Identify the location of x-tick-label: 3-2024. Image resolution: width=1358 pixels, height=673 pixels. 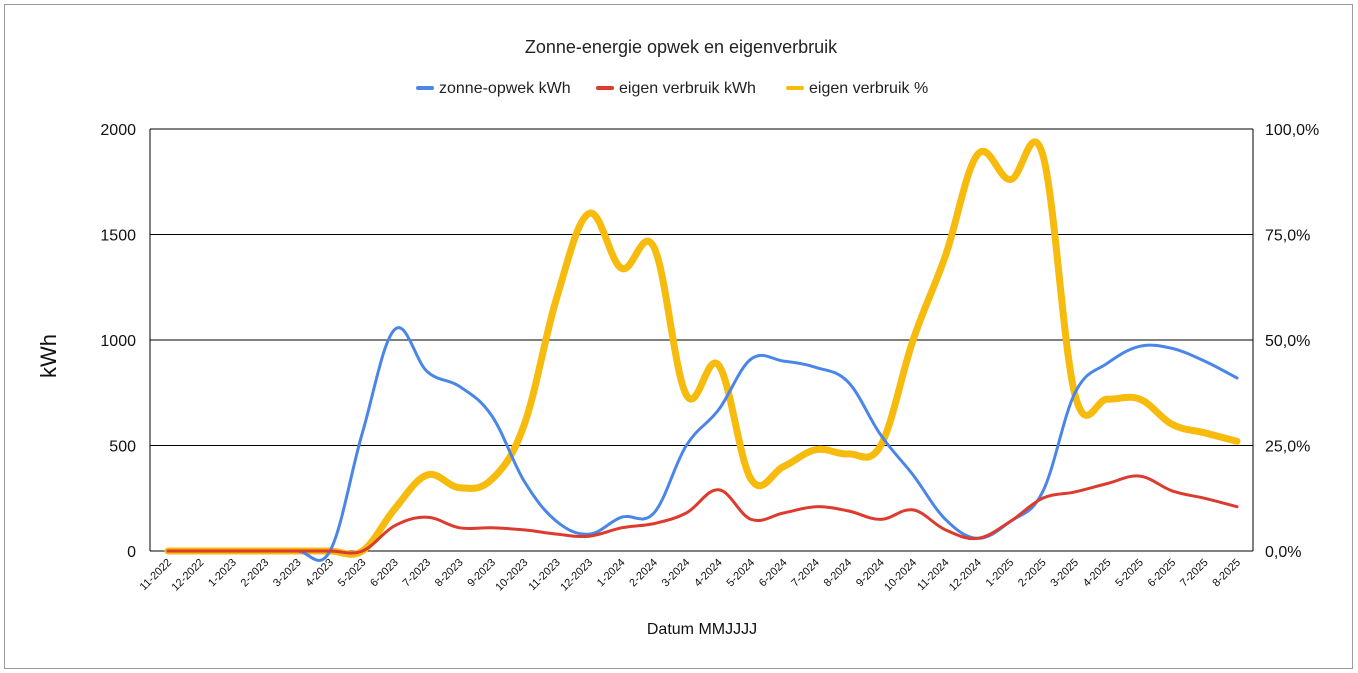
(676, 573).